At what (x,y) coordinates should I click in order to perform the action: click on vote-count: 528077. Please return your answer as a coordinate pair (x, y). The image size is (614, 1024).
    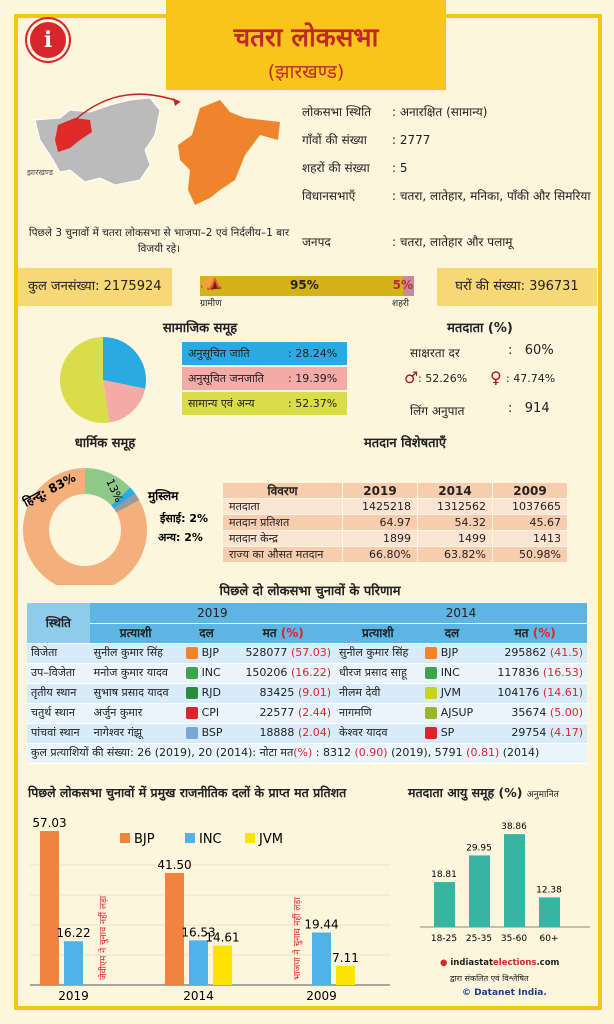
    Looking at the image, I should click on (266, 652).